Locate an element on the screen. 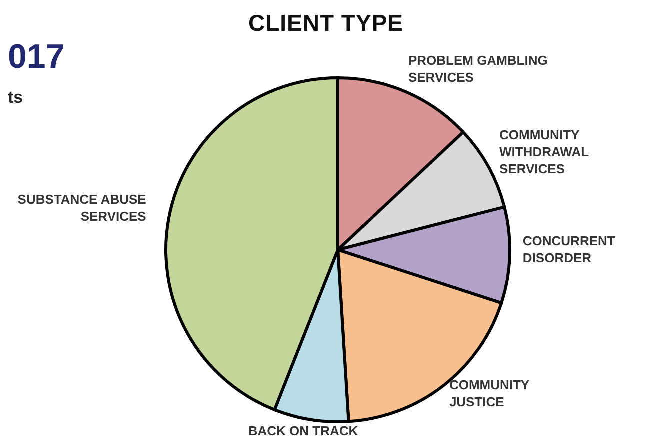  text: 017 is located at coordinates (36, 57).